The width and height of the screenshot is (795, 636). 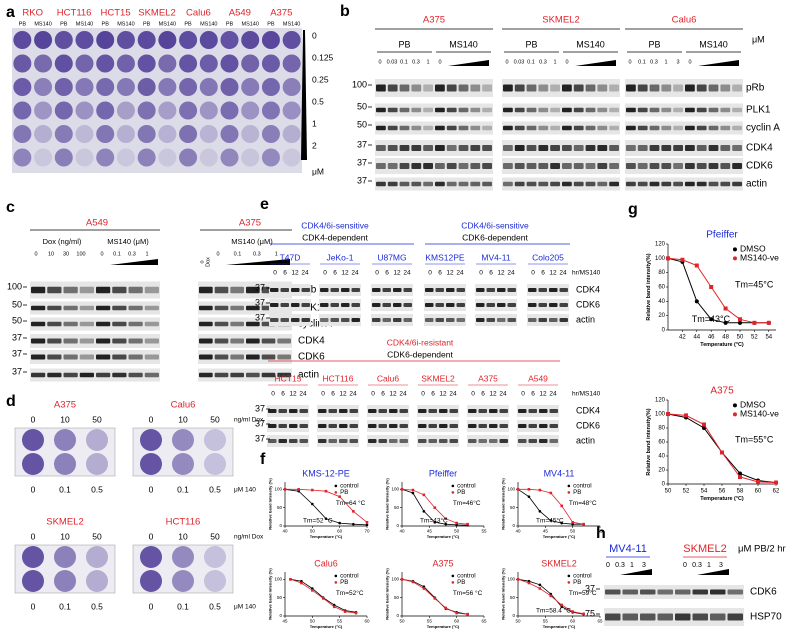 What do you see at coordinates (387, 594) in the screenshot?
I see `y-axis-label: Relative band intensity (%)` at bounding box center [387, 594].